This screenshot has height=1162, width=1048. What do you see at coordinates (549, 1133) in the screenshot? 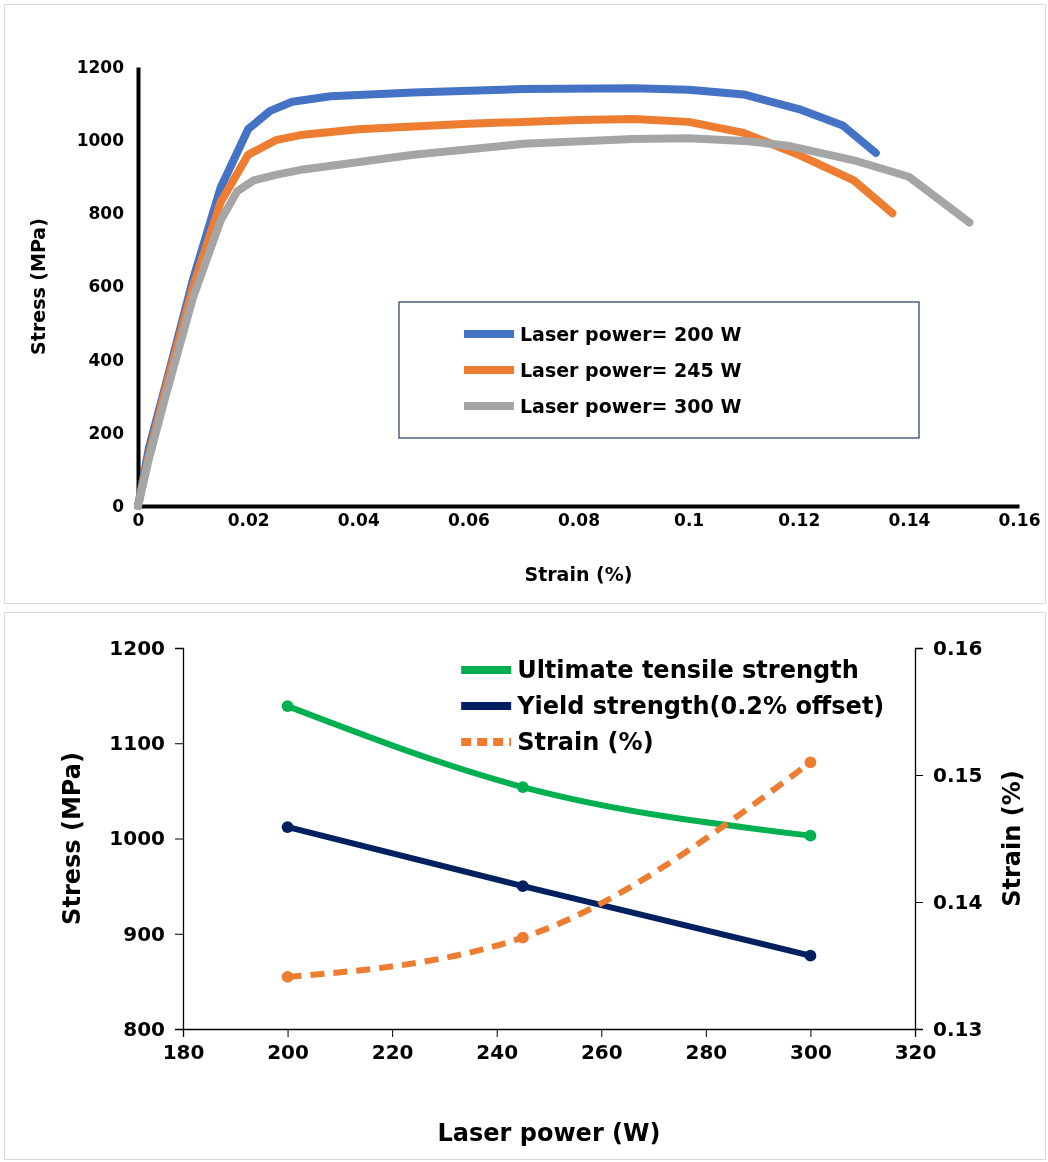
I see `x-axis-title: Laser power (W)` at bounding box center [549, 1133].